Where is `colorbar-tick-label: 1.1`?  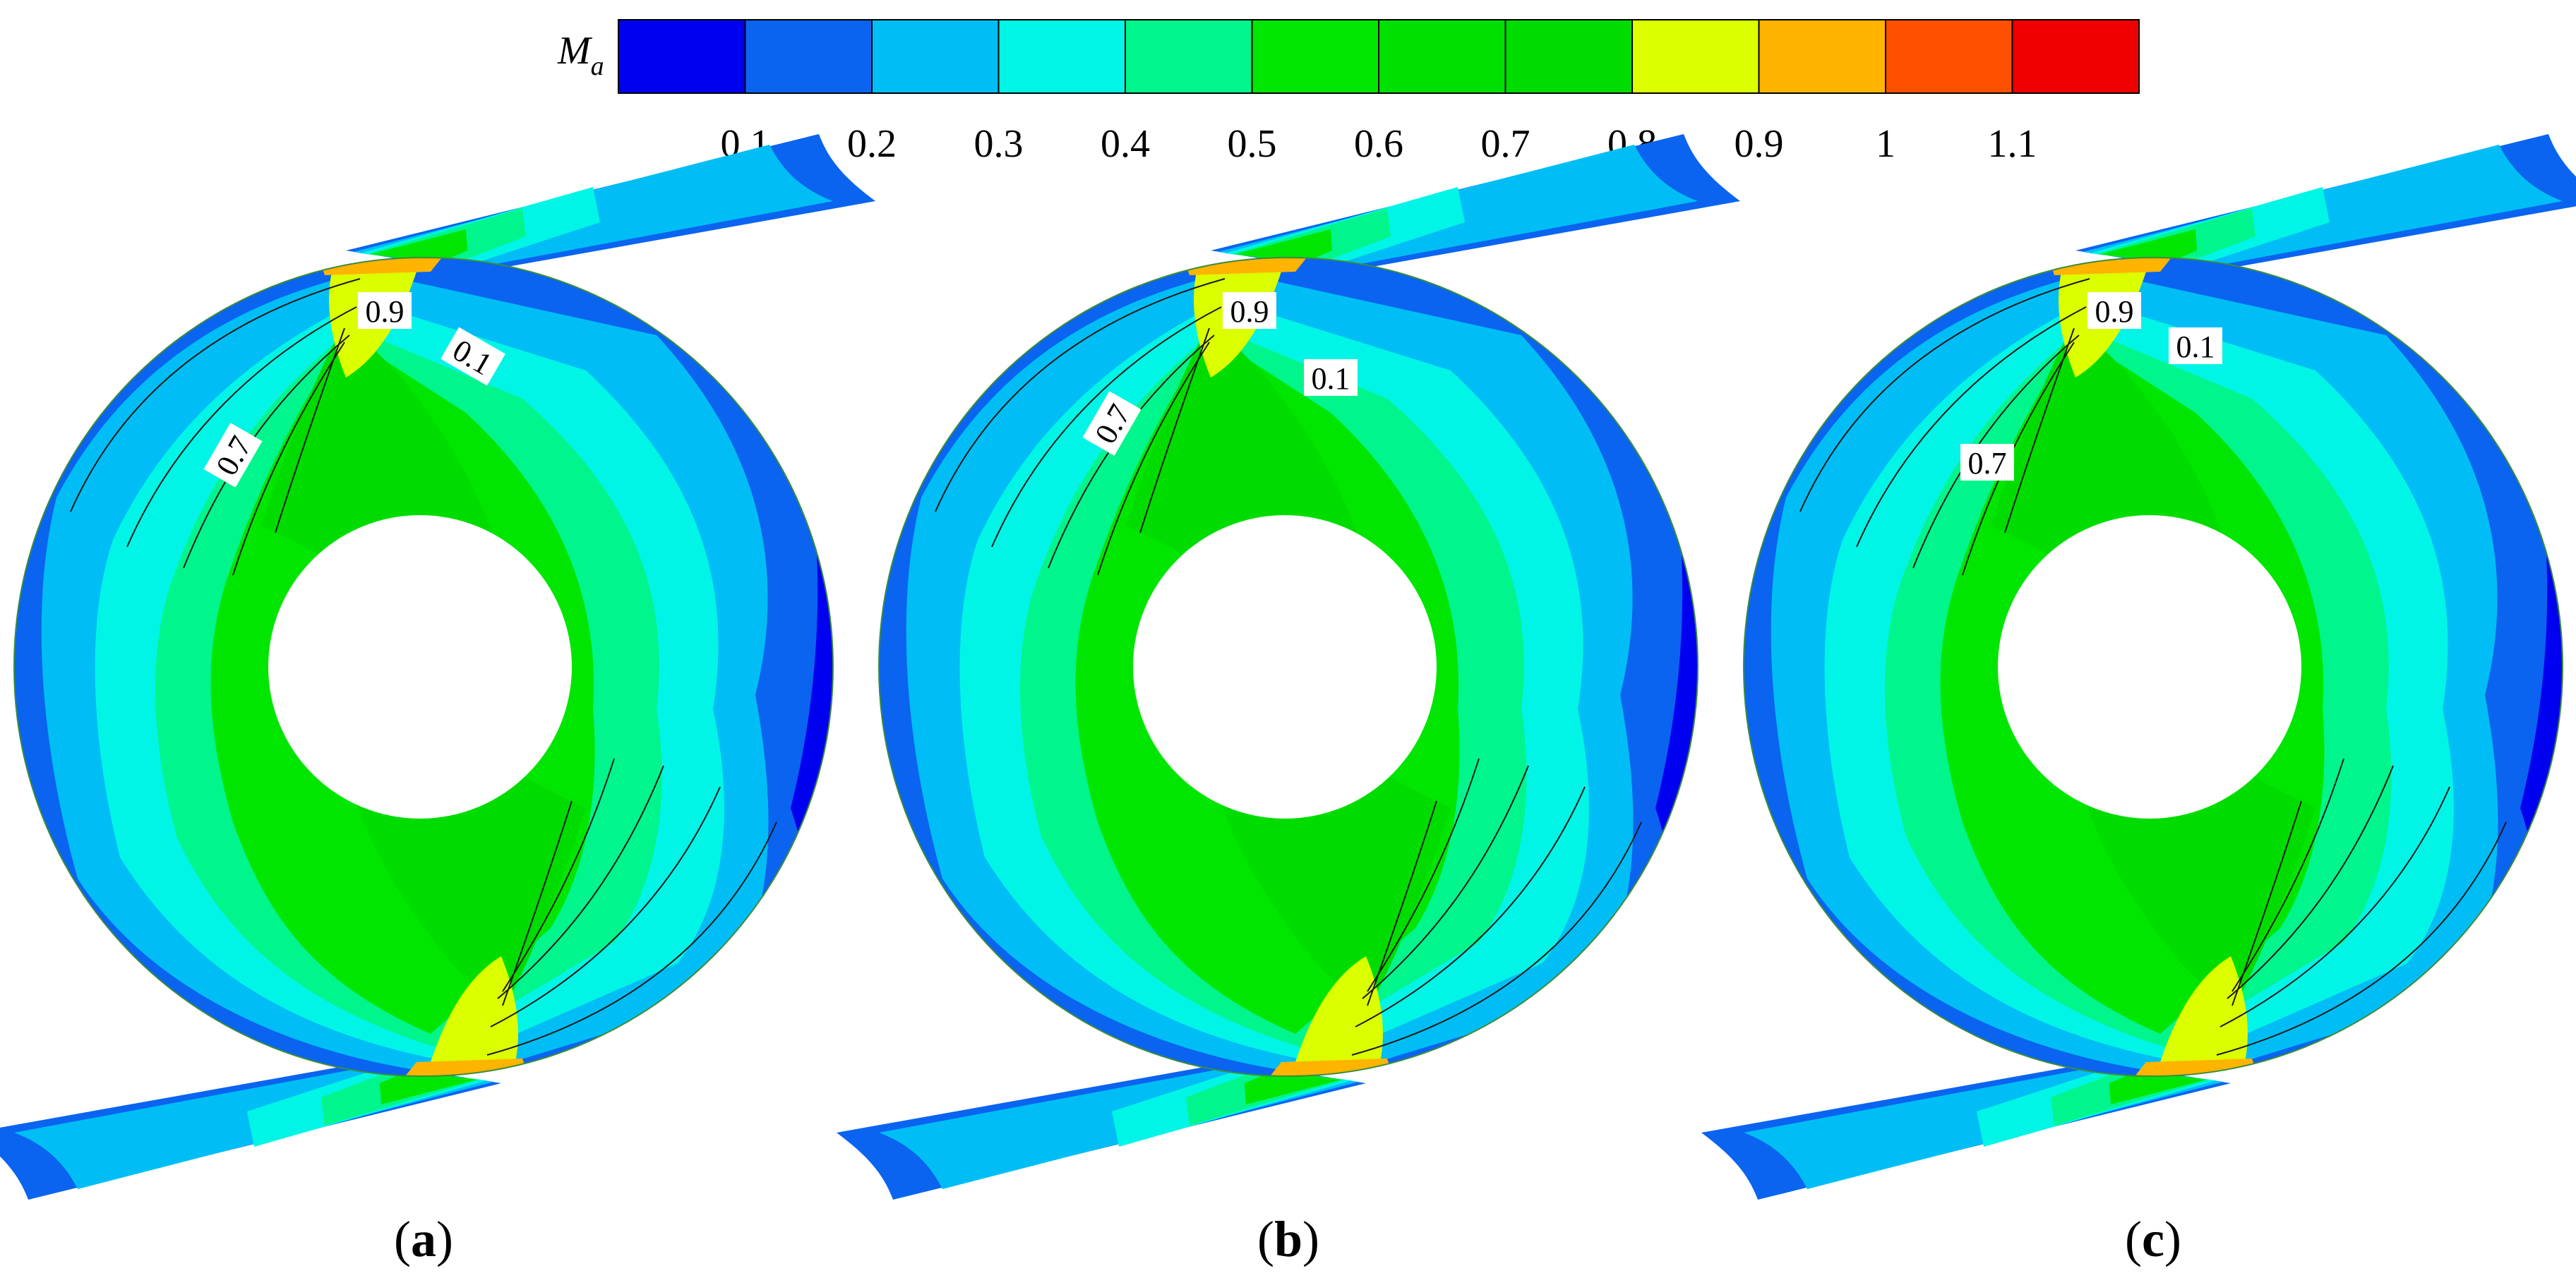
colorbar-tick-label: 1.1 is located at coordinates (2012, 144).